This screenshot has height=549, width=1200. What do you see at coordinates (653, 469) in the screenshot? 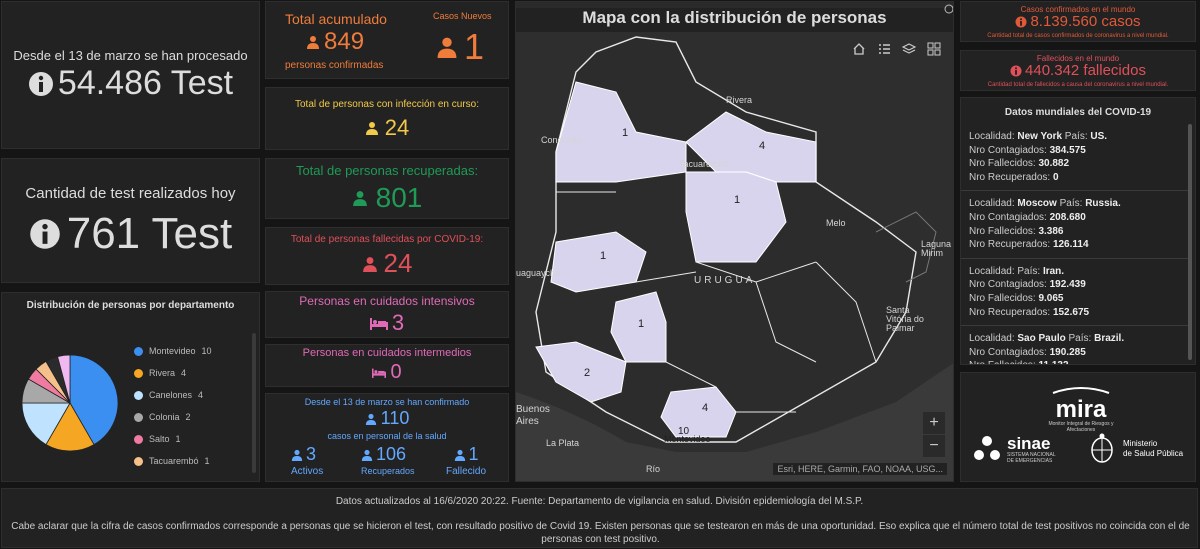
I see `map-label-rio: Río` at bounding box center [653, 469].